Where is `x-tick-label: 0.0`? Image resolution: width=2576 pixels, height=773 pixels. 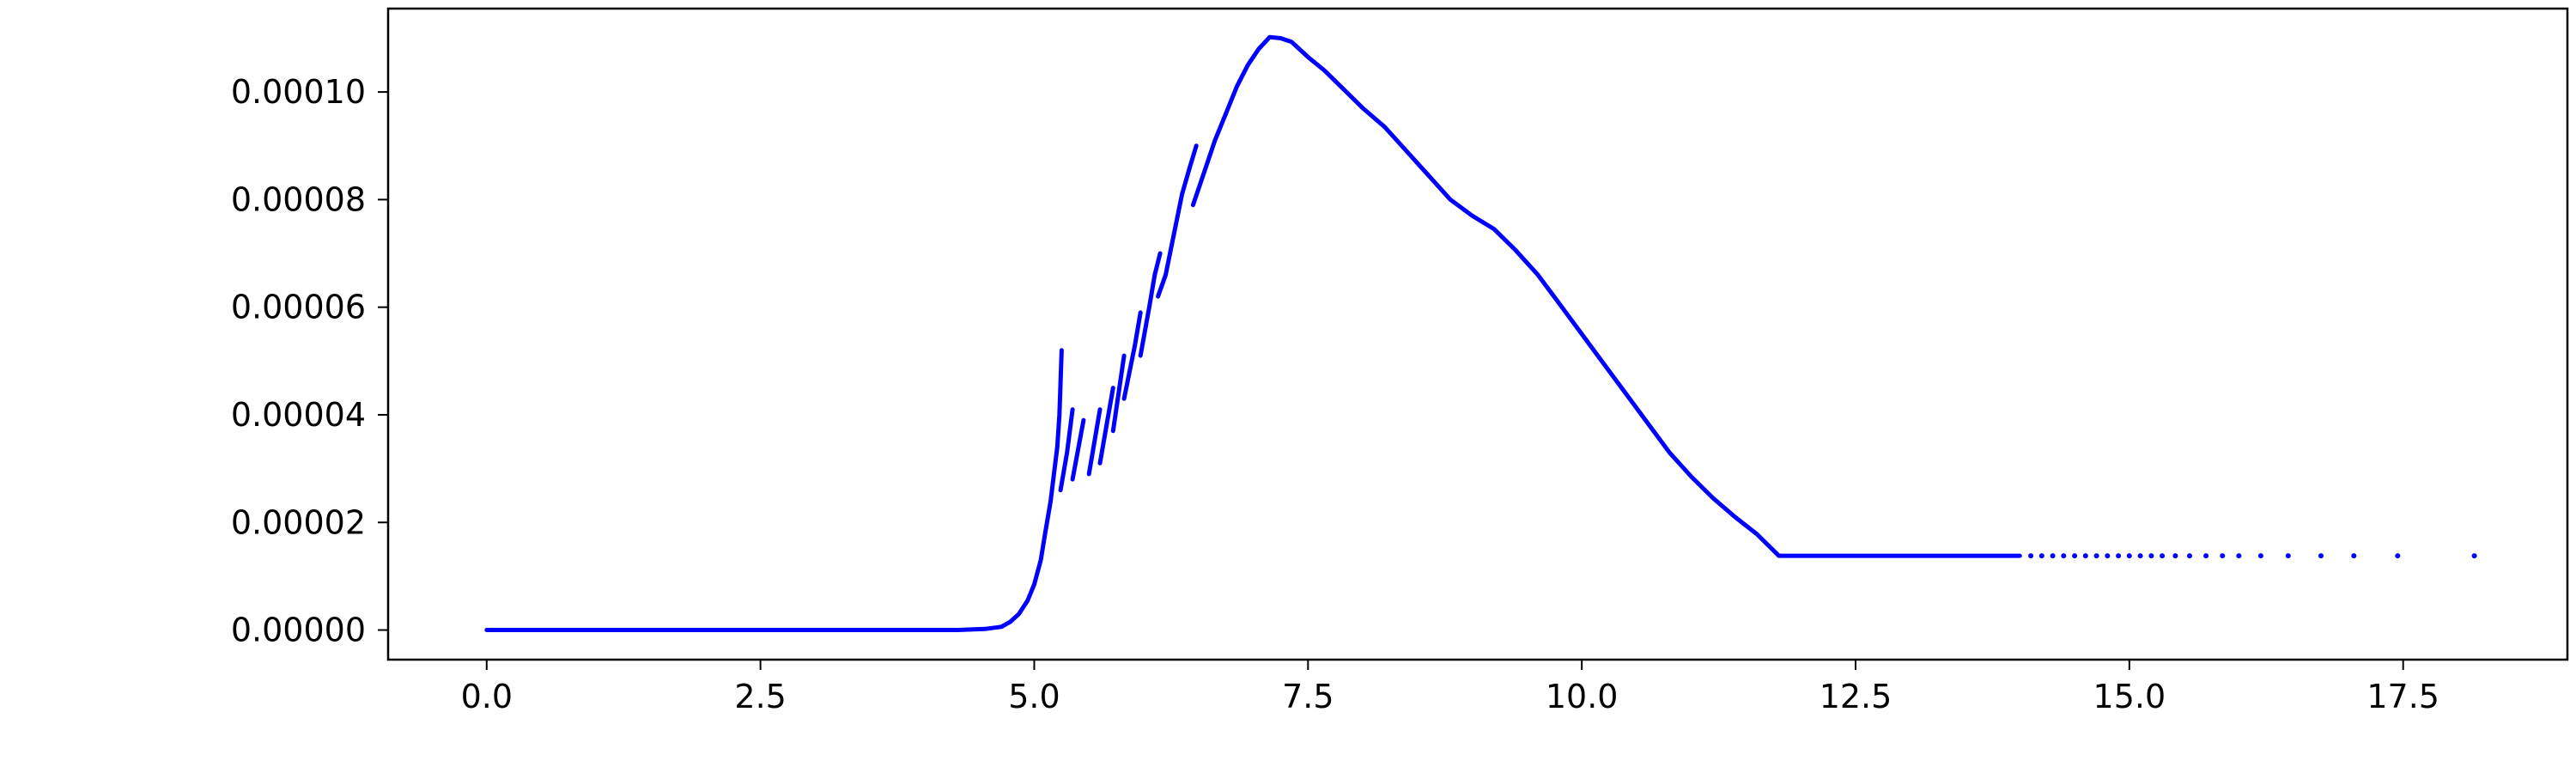
x-tick-label: 0.0 is located at coordinates (487, 696).